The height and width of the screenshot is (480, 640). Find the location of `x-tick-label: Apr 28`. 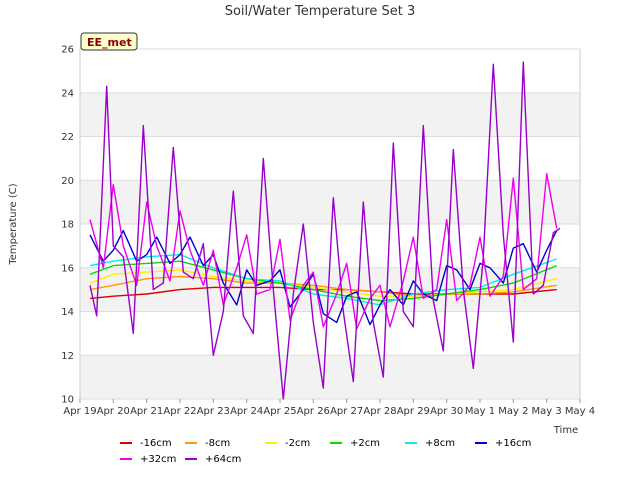

x-tick-label: Apr 28 is located at coordinates (379, 411).